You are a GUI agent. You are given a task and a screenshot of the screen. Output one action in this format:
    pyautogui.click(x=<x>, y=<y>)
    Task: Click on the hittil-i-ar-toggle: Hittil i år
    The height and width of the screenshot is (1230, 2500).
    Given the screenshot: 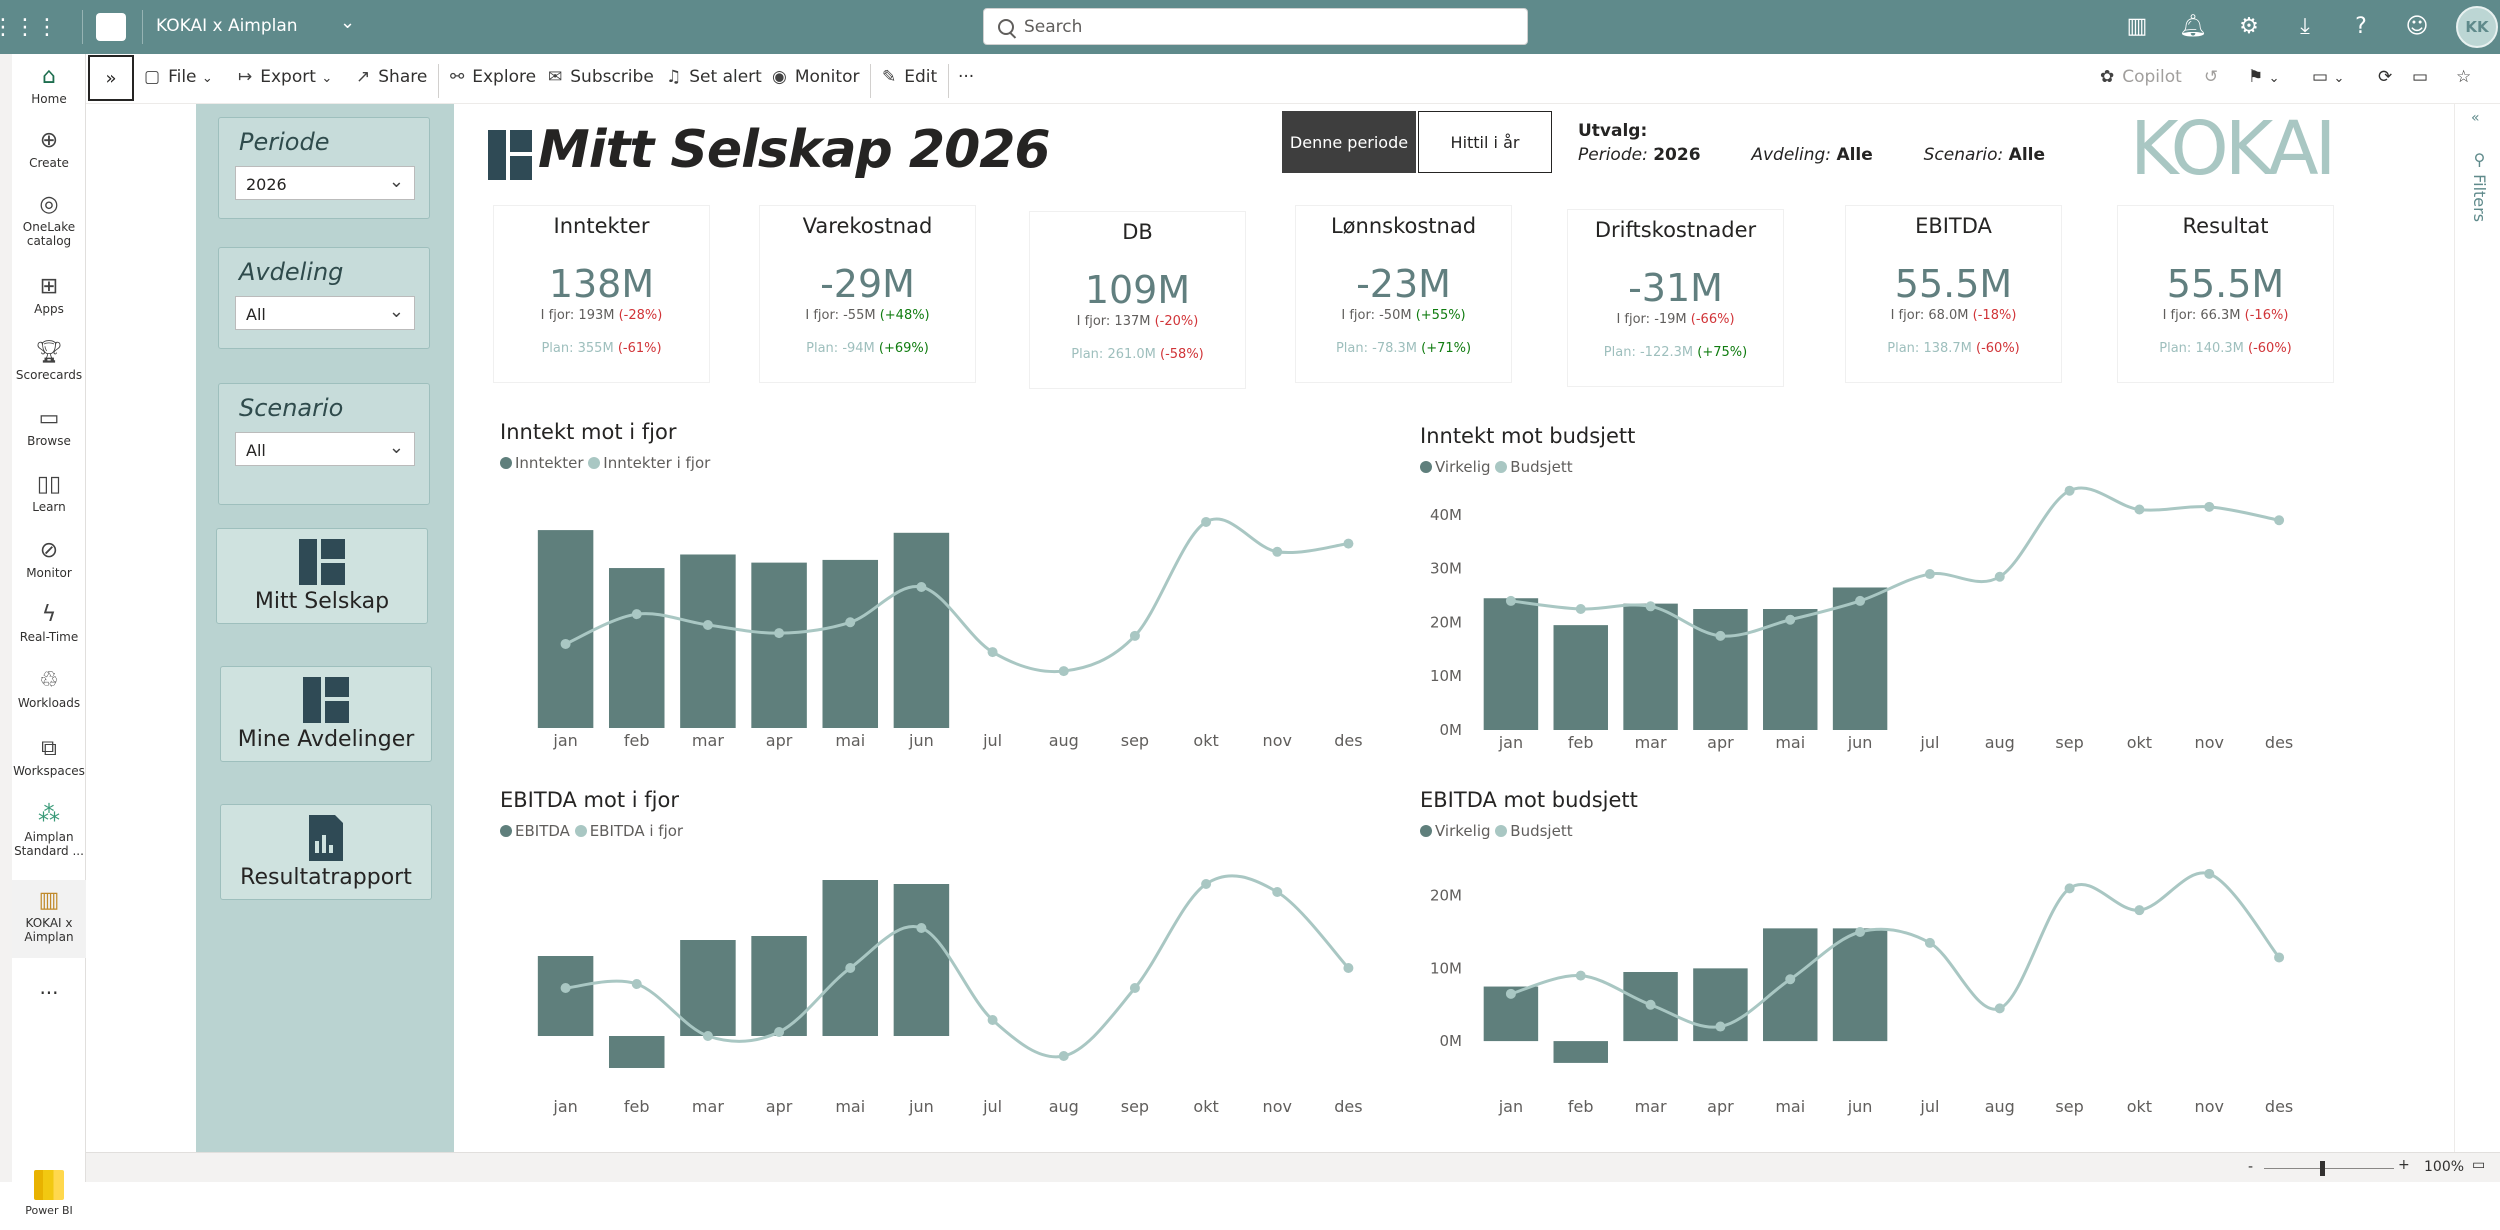 What is the action you would take?
    pyautogui.click(x=1485, y=142)
    